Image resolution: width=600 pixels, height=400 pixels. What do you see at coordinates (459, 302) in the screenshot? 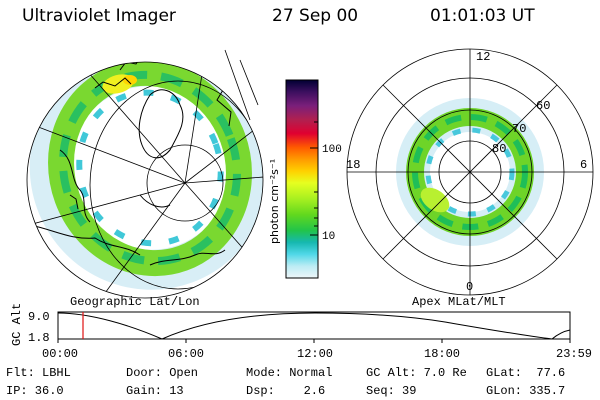
I see `right-panel-caption: Apex MLat/MLT` at bounding box center [459, 302].